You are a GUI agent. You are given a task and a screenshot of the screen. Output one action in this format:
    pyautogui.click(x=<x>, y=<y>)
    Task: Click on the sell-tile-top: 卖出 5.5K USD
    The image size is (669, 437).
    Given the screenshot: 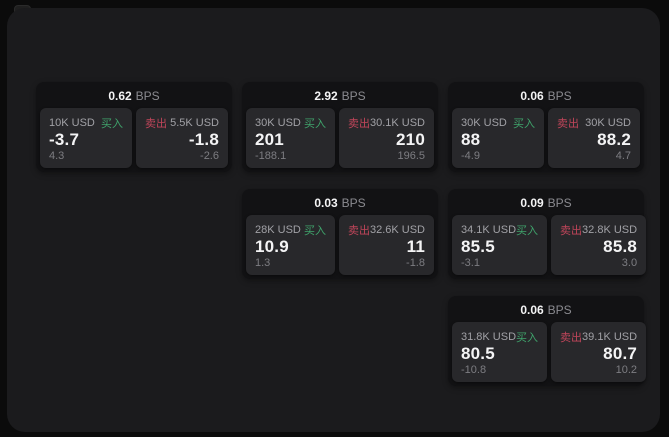 What is the action you would take?
    pyautogui.click(x=182, y=123)
    